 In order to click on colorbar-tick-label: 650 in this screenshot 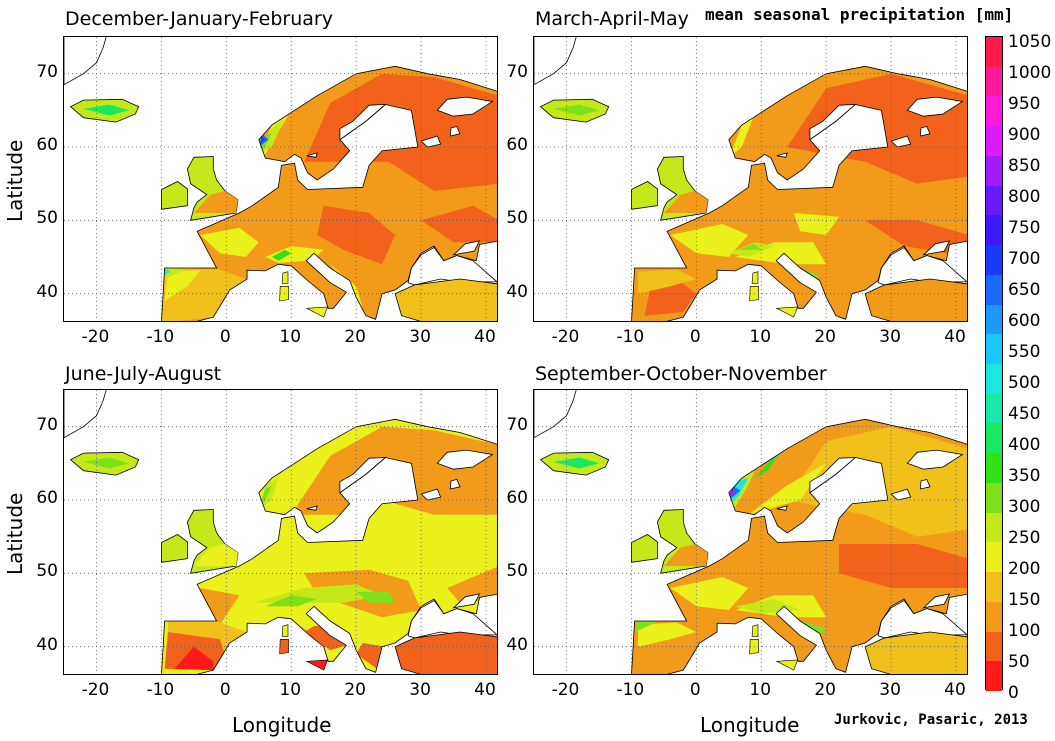, I will do `click(1024, 290)`.